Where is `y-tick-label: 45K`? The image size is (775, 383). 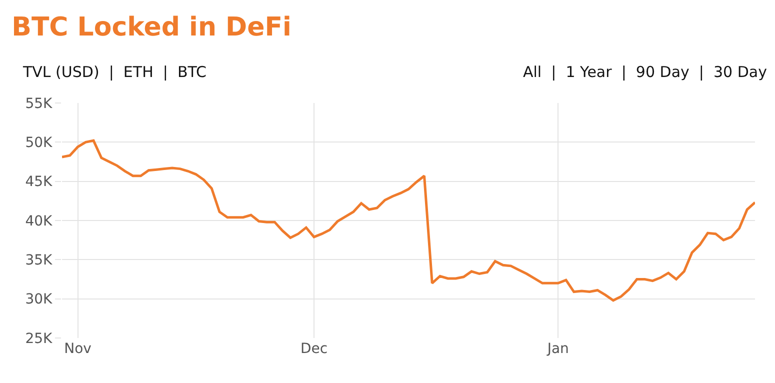 y-tick-label: 45K is located at coordinates (39, 182).